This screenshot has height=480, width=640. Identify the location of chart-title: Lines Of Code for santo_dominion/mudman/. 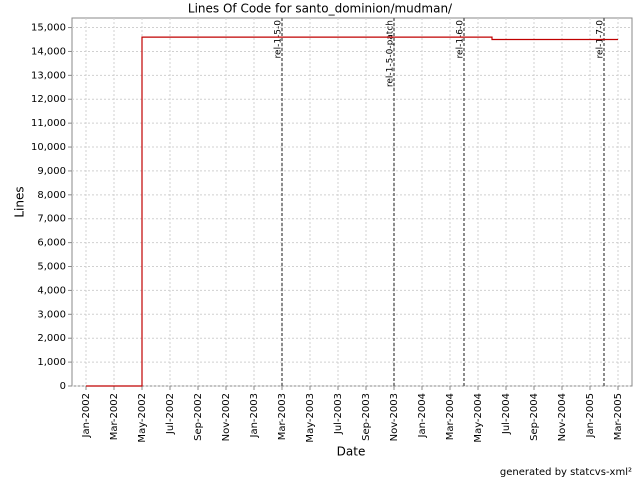
(320, 9).